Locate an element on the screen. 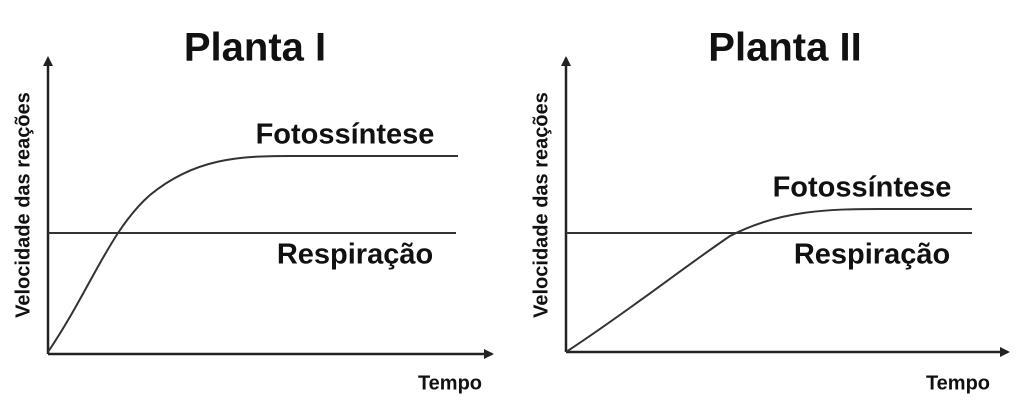  panel-title: Planta I is located at coordinates (255, 48).